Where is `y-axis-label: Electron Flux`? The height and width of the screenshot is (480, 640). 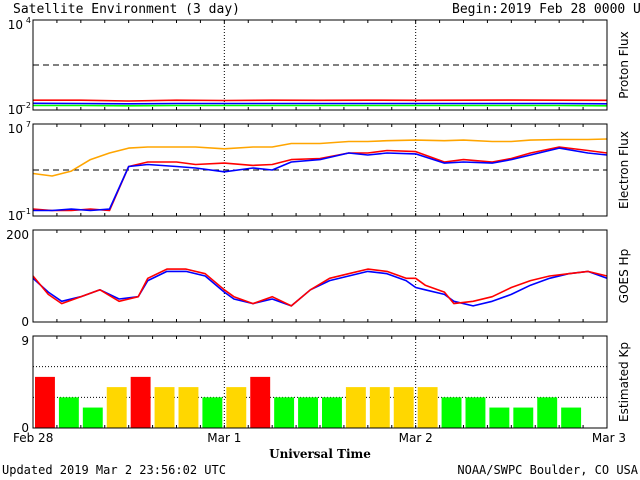
y-axis-label: Electron Flux is located at coordinates (624, 170).